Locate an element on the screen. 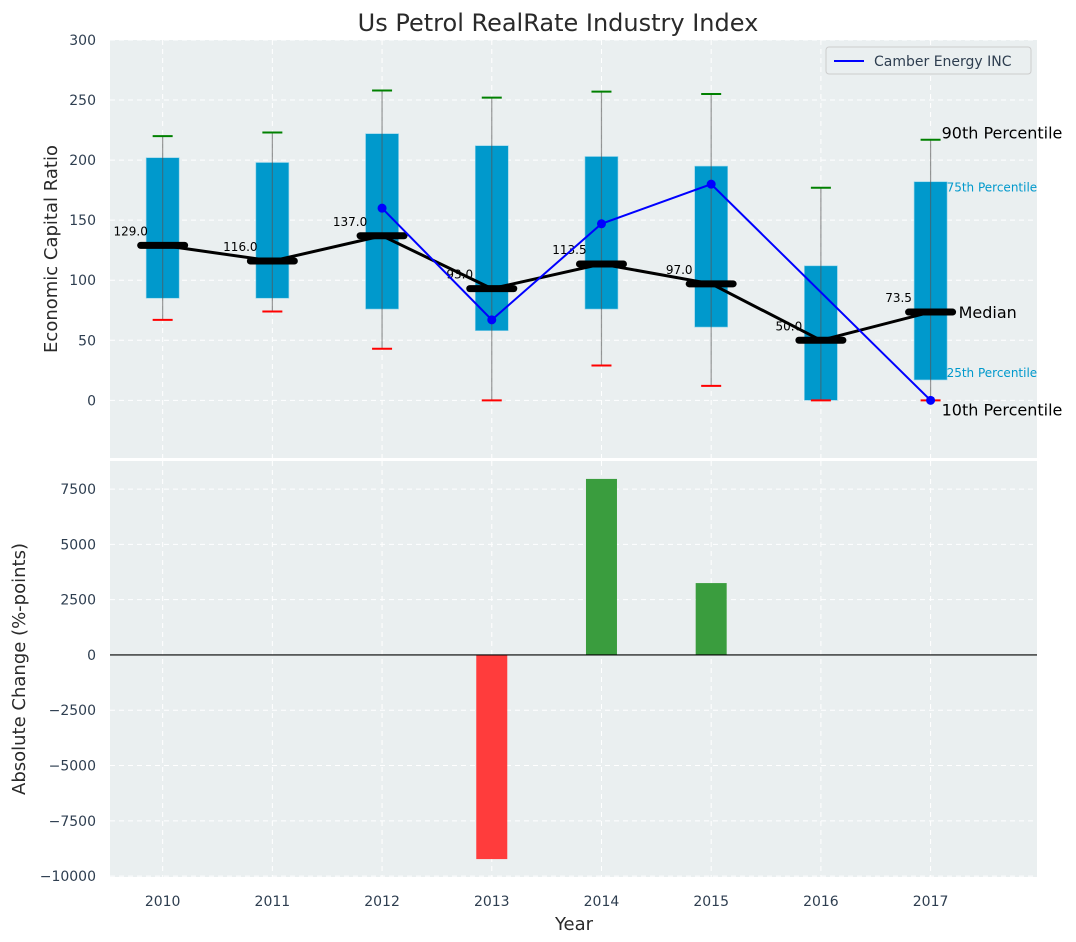 Image resolution: width=1076 pixels, height=942 pixels. x-tick-label: 2015 is located at coordinates (711, 902).